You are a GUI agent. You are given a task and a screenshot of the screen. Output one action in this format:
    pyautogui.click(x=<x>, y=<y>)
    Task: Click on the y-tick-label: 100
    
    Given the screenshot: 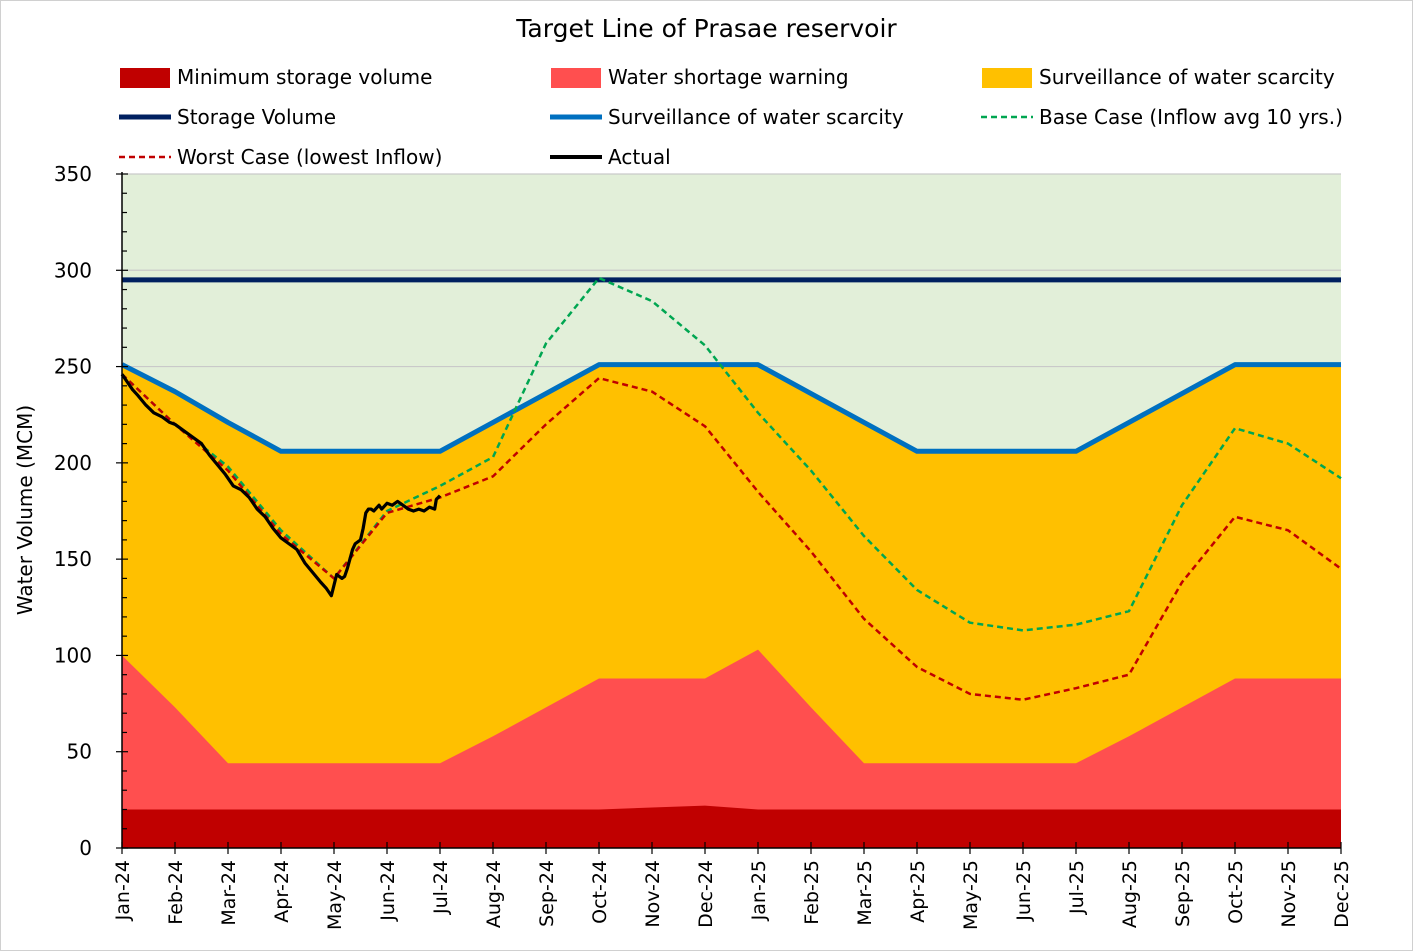 What is the action you would take?
    pyautogui.click(x=73, y=655)
    